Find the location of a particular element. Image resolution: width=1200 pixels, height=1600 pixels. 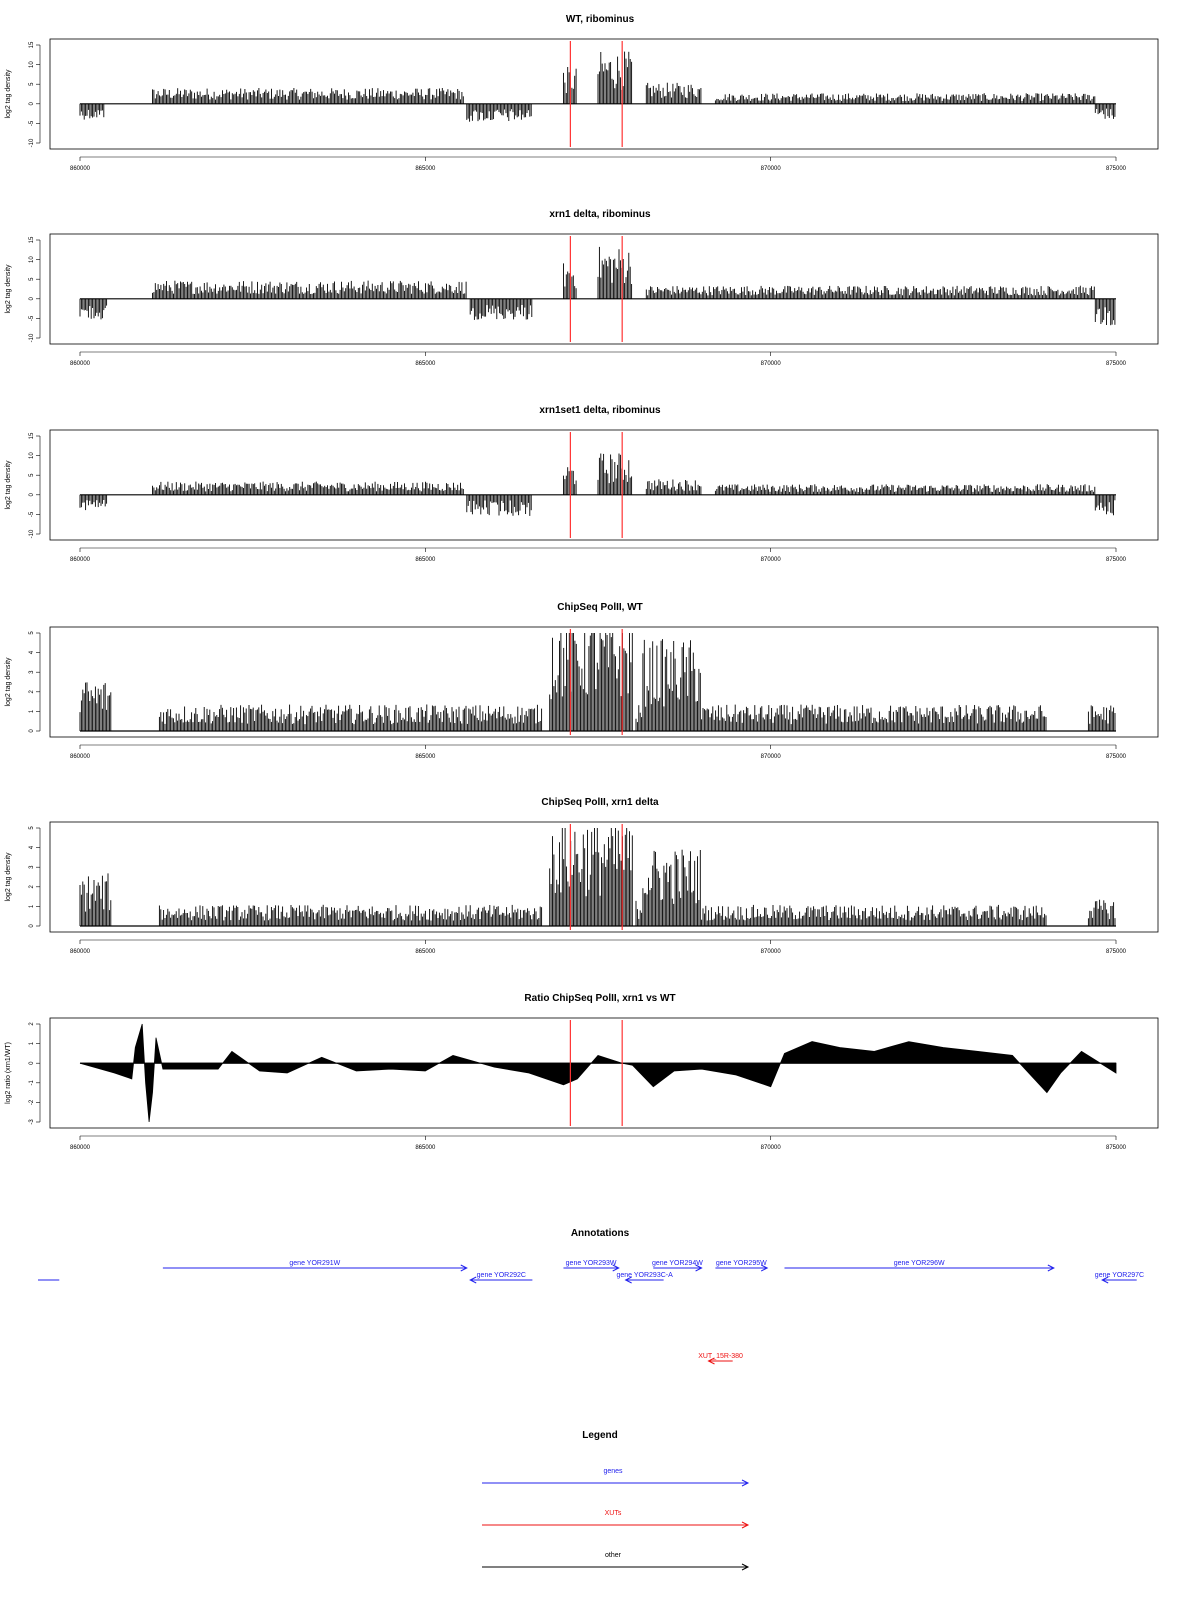

feature-label: gene YOR297C is located at coordinates (1119, 1275).